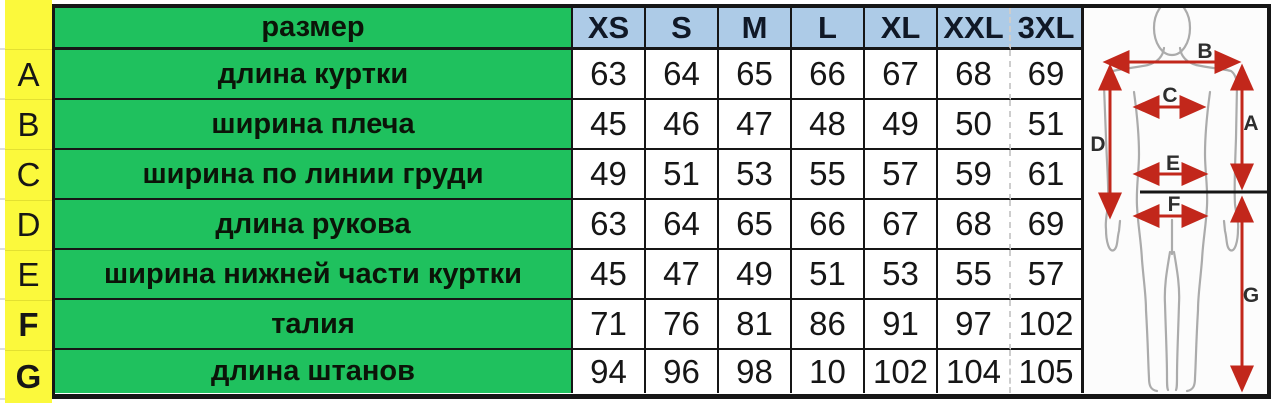  What do you see at coordinates (1047, 275) in the screenshot?
I see `cell-e-3xl: 57` at bounding box center [1047, 275].